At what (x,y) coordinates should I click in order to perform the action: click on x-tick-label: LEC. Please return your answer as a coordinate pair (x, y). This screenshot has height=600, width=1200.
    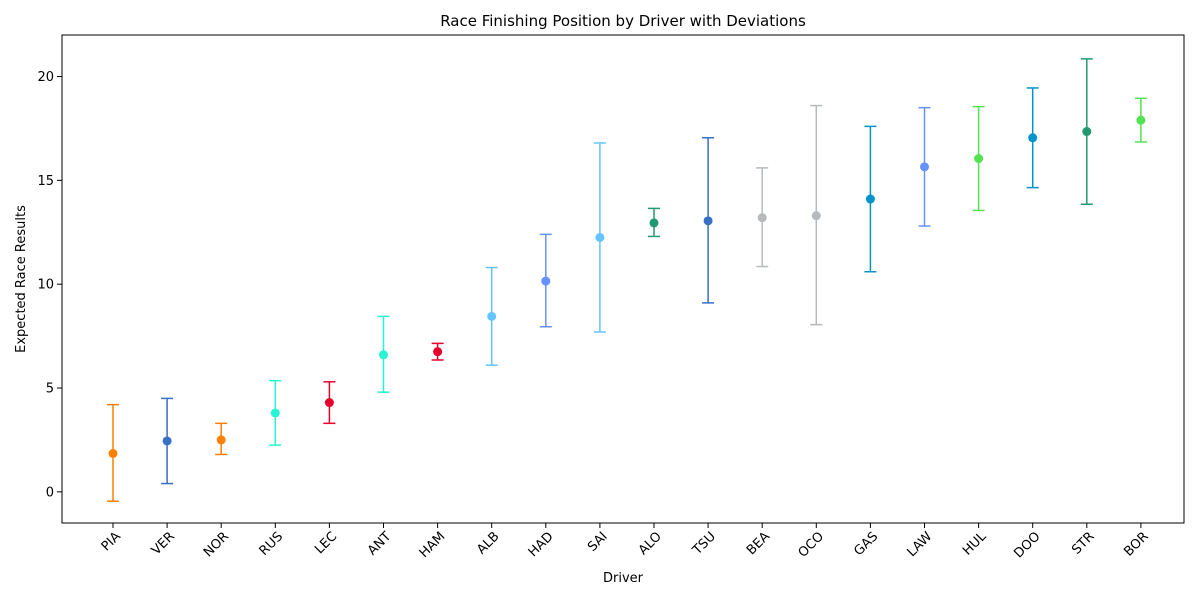
    Looking at the image, I should click on (326, 543).